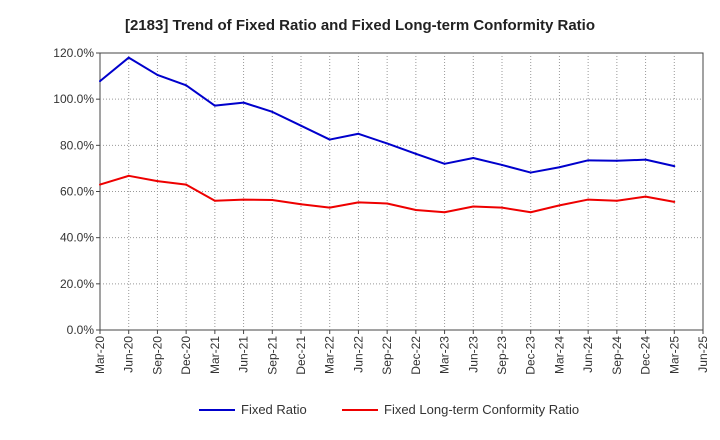 Image resolution: width=720 pixels, height=440 pixels. I want to click on y-tick-label: 40.0%, so click(77, 238).